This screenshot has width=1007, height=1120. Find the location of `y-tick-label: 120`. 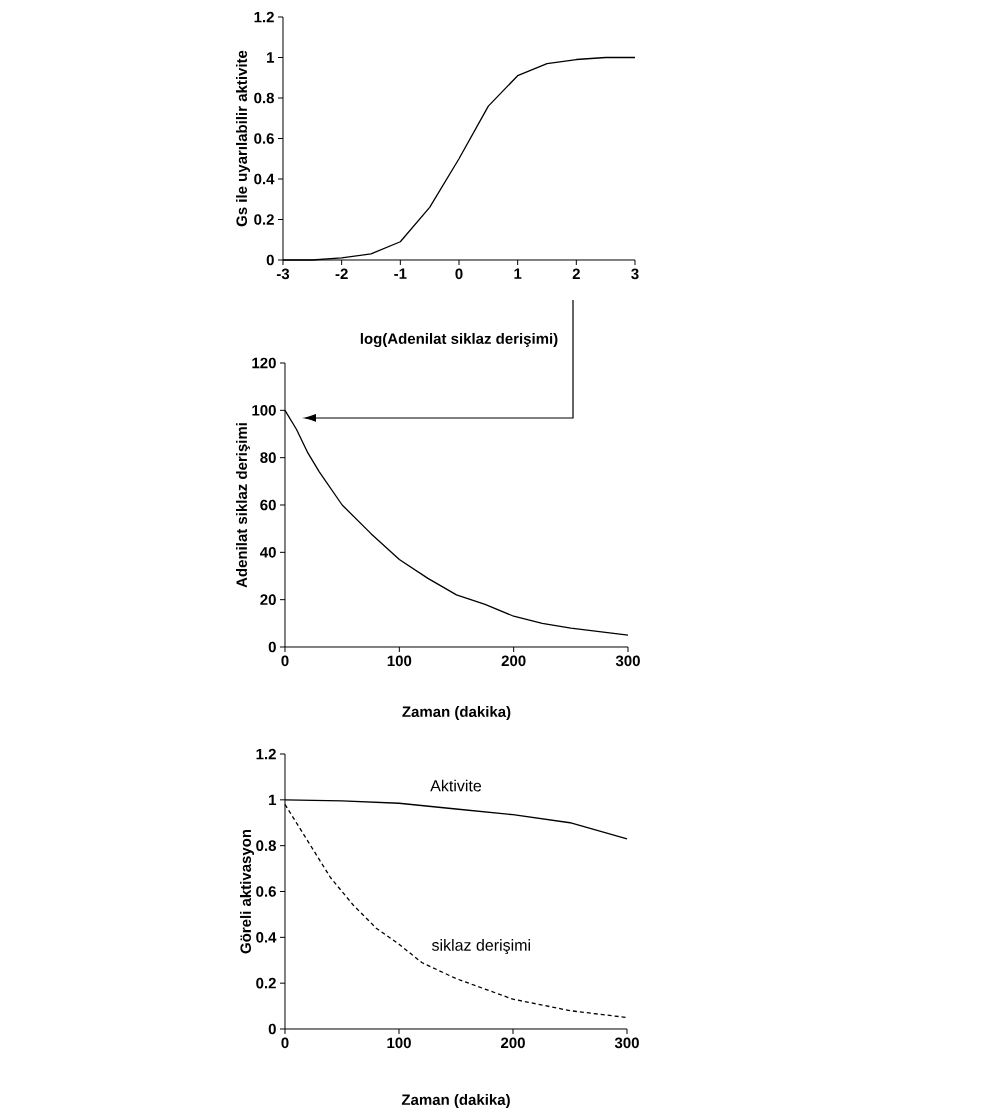

y-tick-label: 120 is located at coordinates (264, 363).